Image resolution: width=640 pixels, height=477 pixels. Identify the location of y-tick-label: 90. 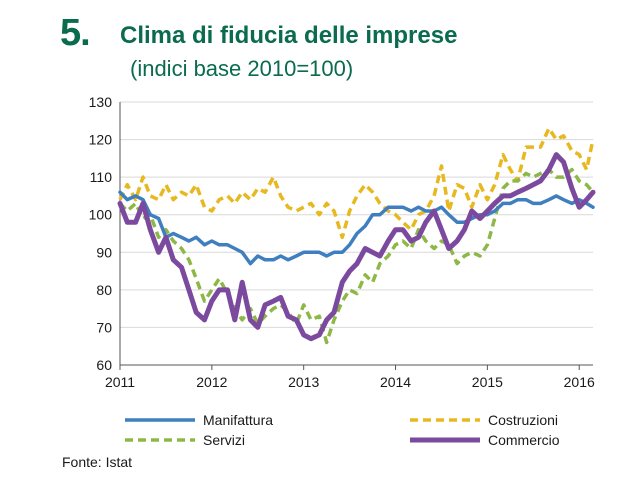
(104, 252).